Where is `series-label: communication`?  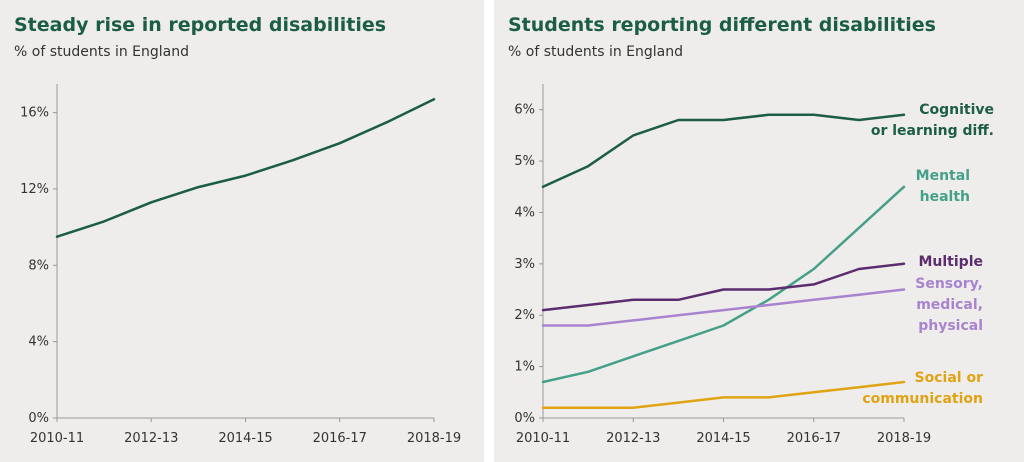
series-label: communication is located at coordinates (922, 399).